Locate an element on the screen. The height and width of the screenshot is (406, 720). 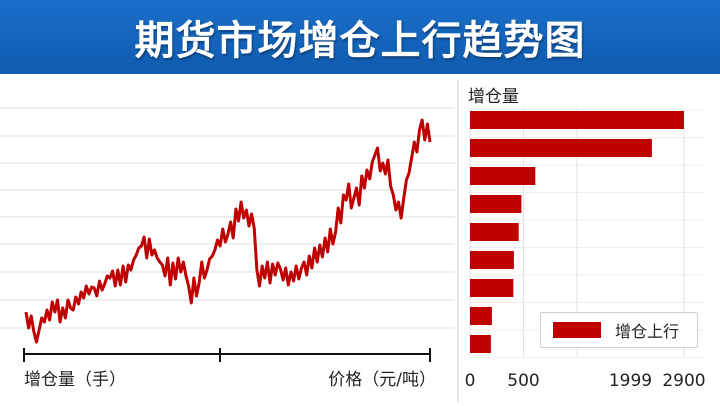
line-x-axis is located at coordinates (227, 355).